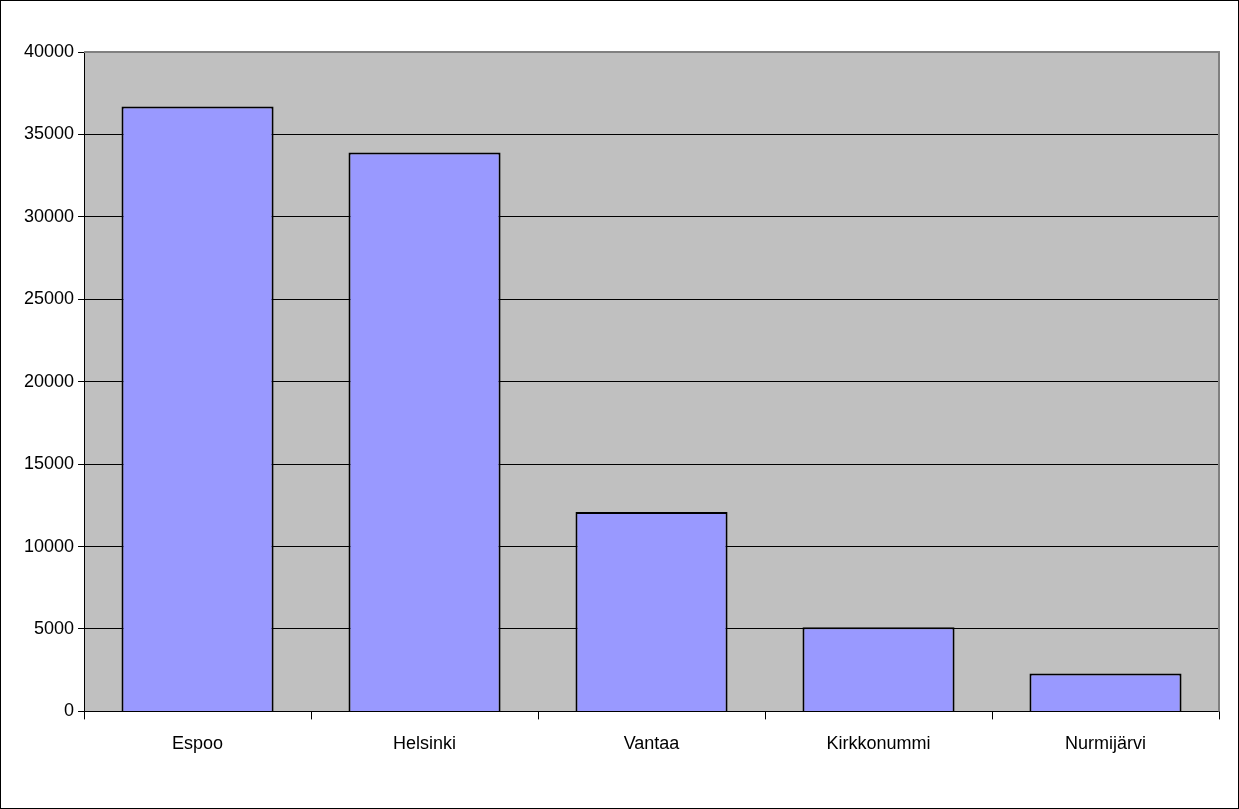  What do you see at coordinates (49, 545) in the screenshot?
I see `y-tick-label: 10000` at bounding box center [49, 545].